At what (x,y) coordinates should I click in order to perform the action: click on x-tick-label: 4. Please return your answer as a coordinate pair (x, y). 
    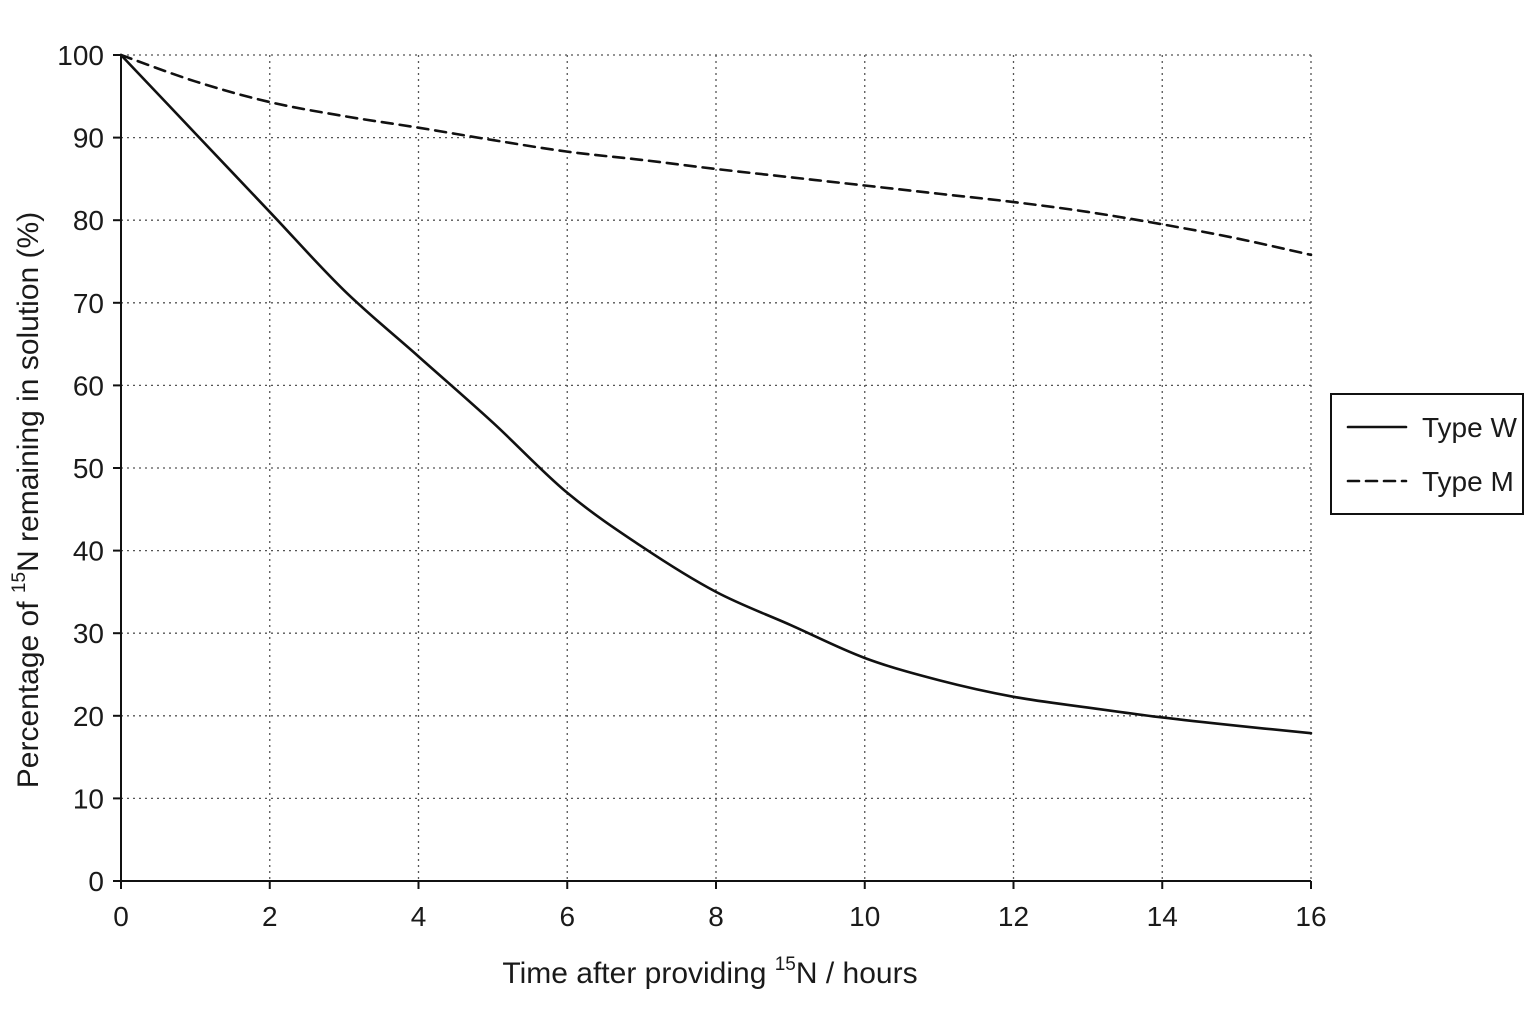
    Looking at the image, I should click on (419, 916).